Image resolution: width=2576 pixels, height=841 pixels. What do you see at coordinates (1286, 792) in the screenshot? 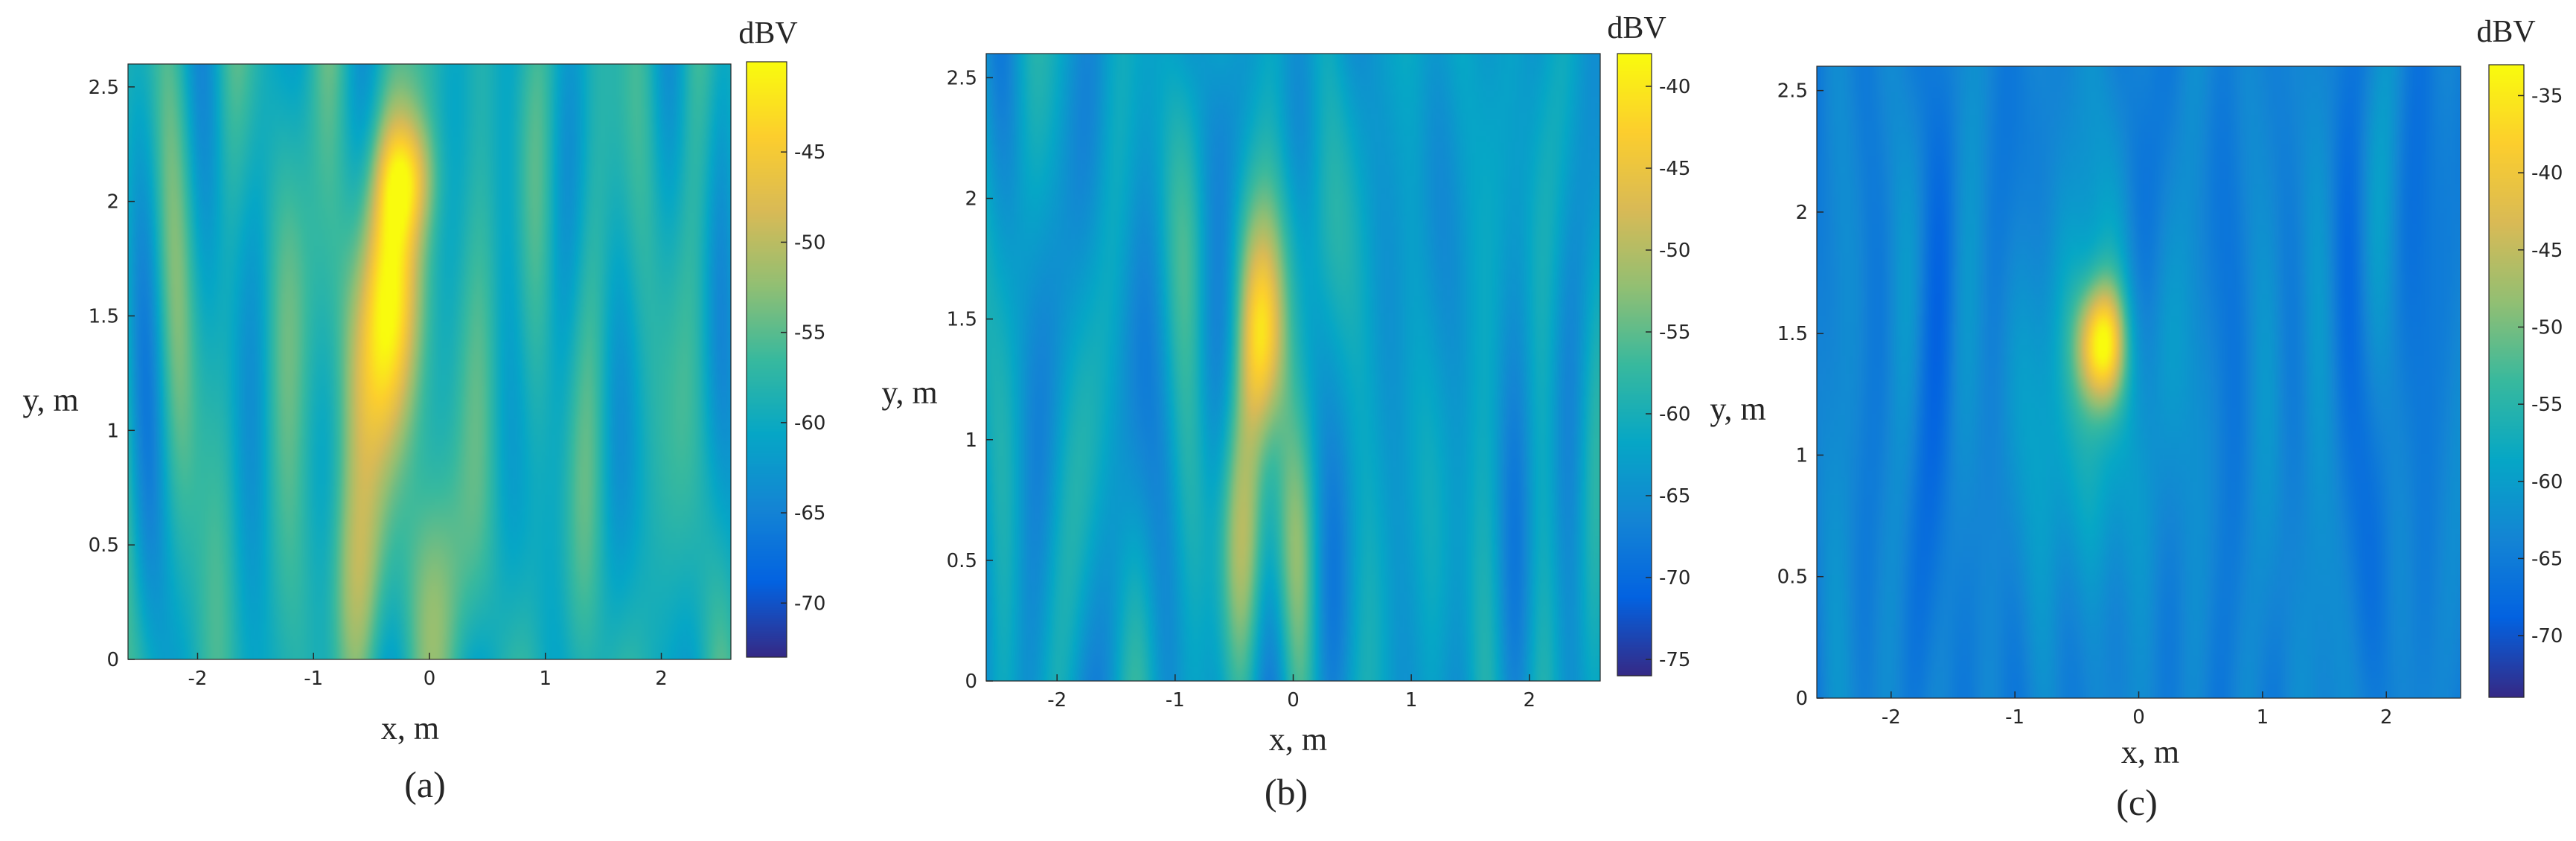
I see `subplot-label: (b)` at bounding box center [1286, 792].